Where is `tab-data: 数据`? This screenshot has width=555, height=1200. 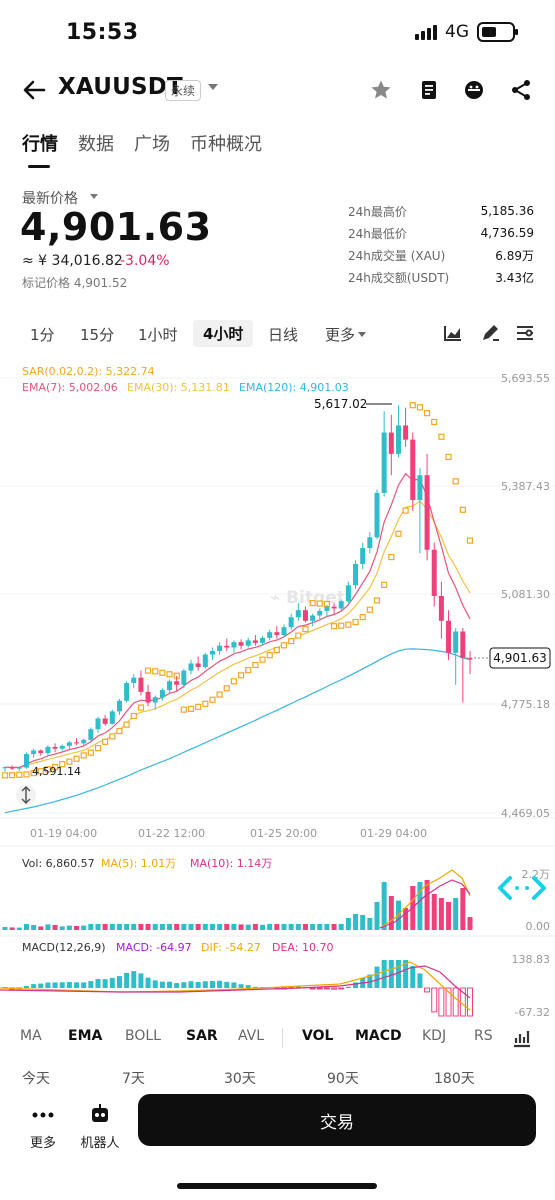
tab-data: 数据 is located at coordinates (96, 144).